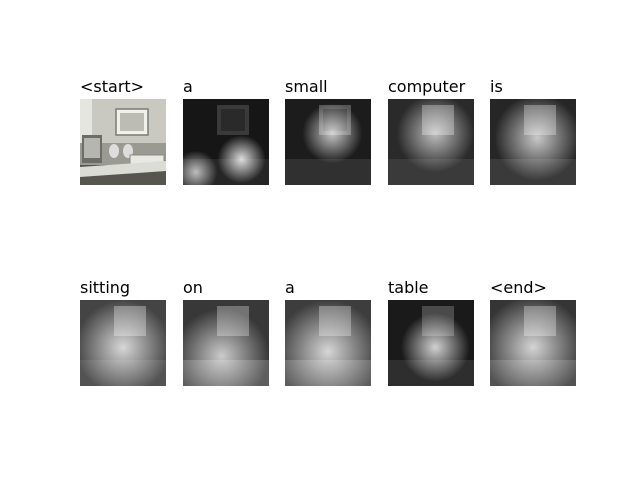 This screenshot has height=480, width=640. I want to click on token-label: <start>, so click(117, 88).